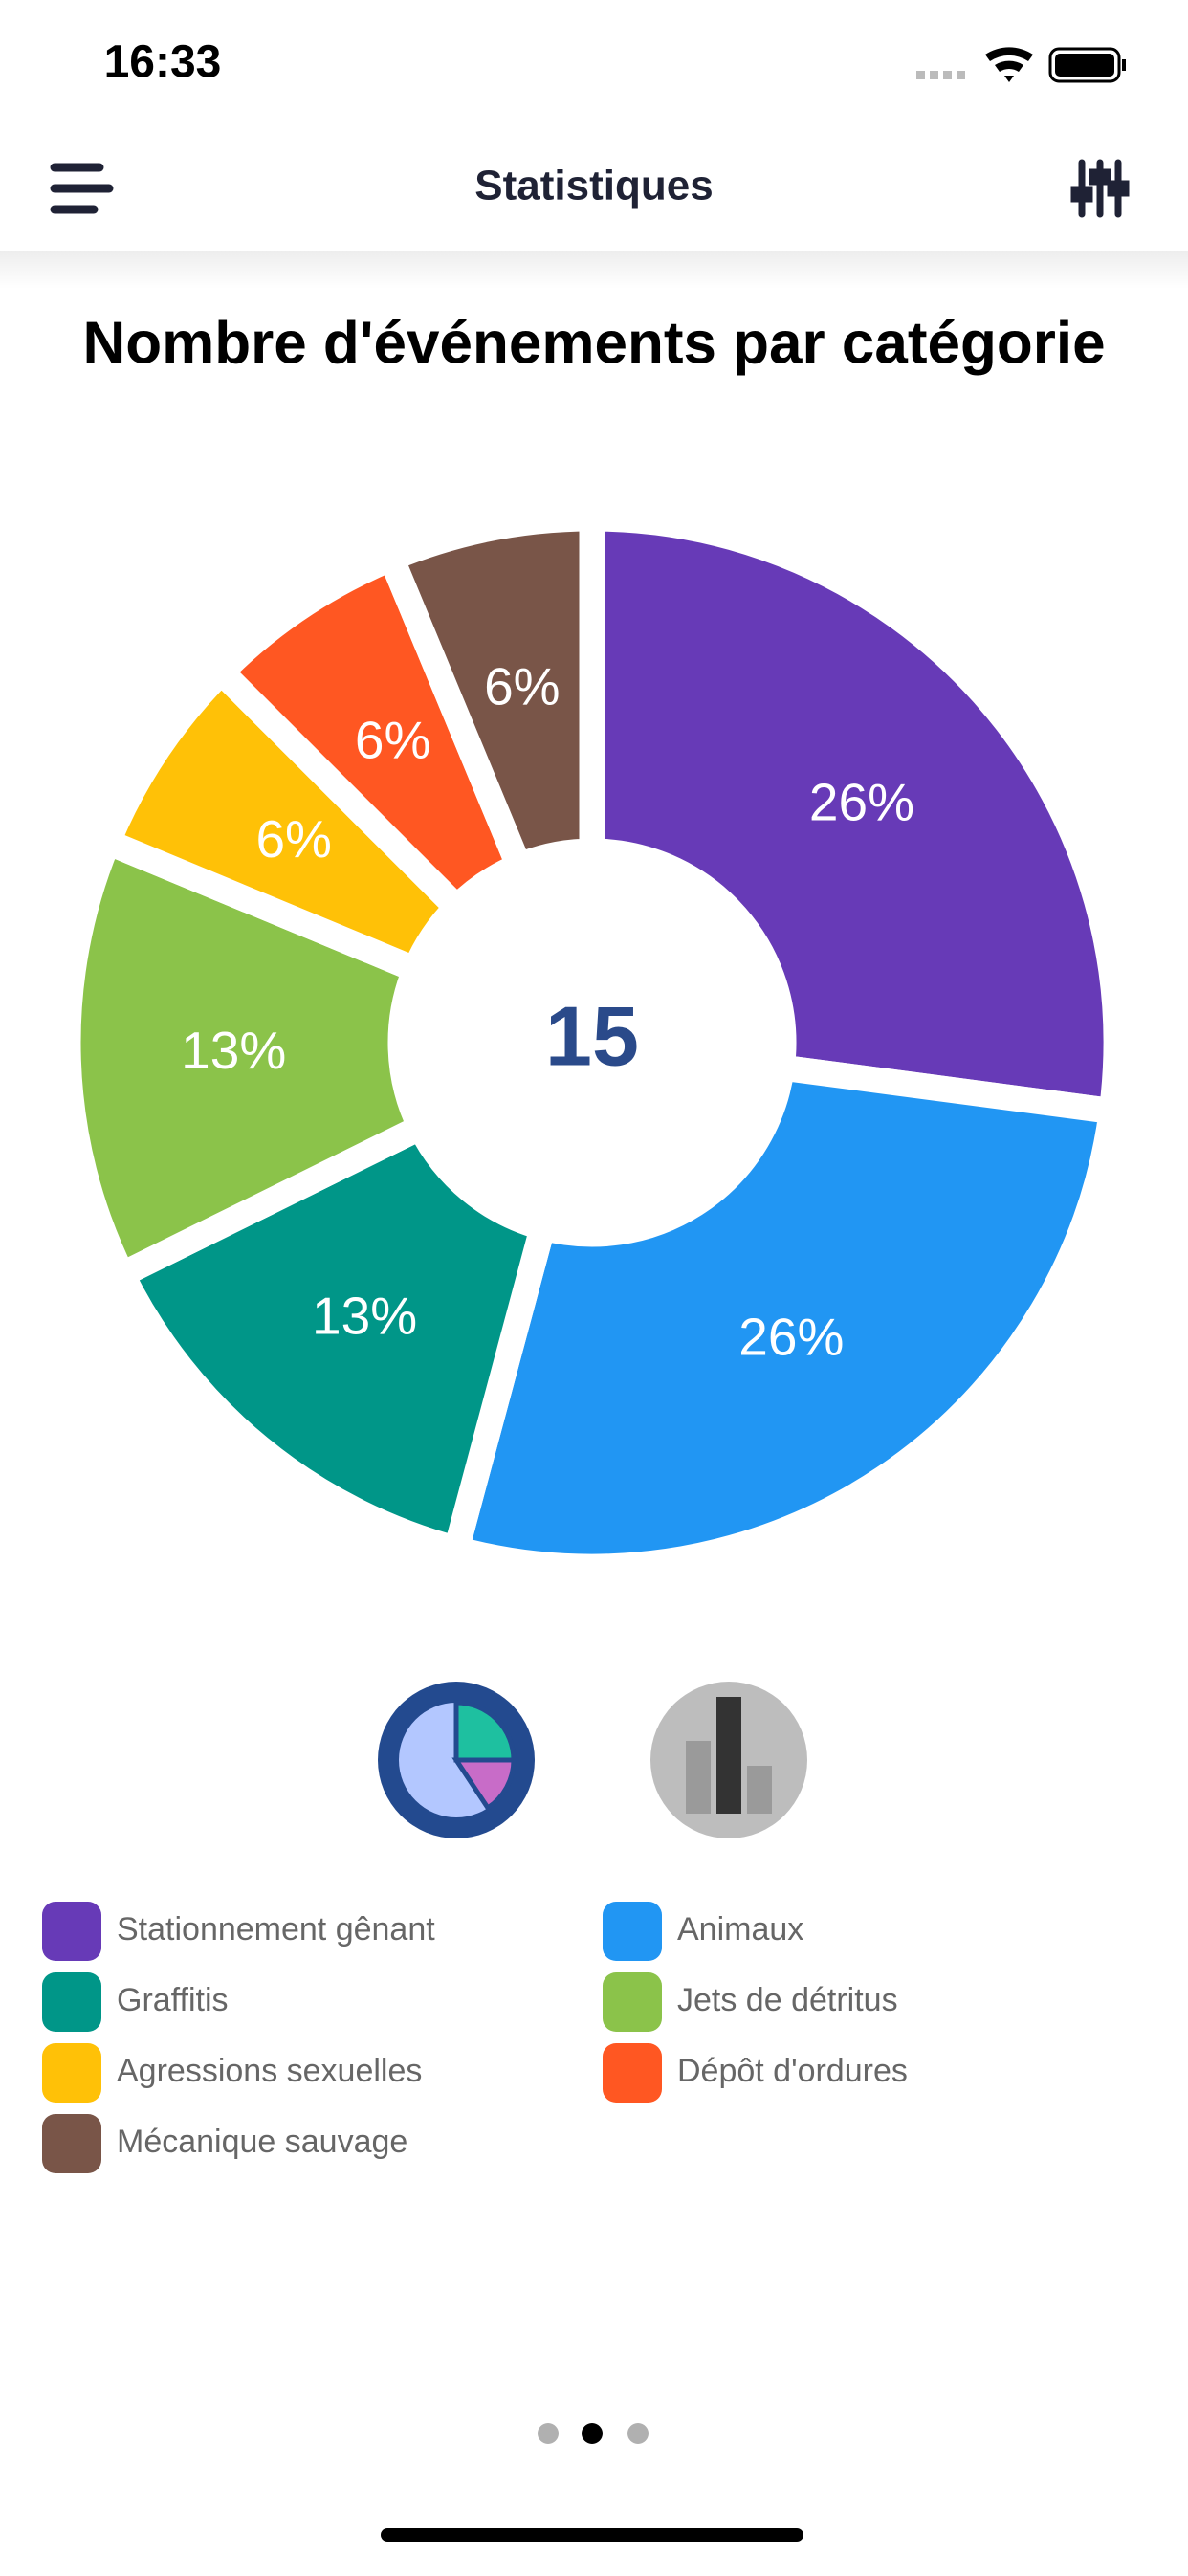 The height and width of the screenshot is (2576, 1188). I want to click on signal, so click(940, 75).